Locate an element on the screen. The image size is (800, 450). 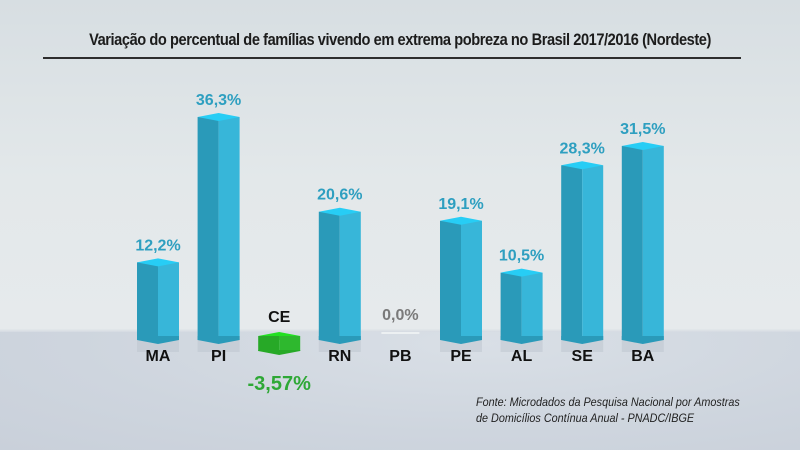
category-label: PE is located at coordinates (461, 356).